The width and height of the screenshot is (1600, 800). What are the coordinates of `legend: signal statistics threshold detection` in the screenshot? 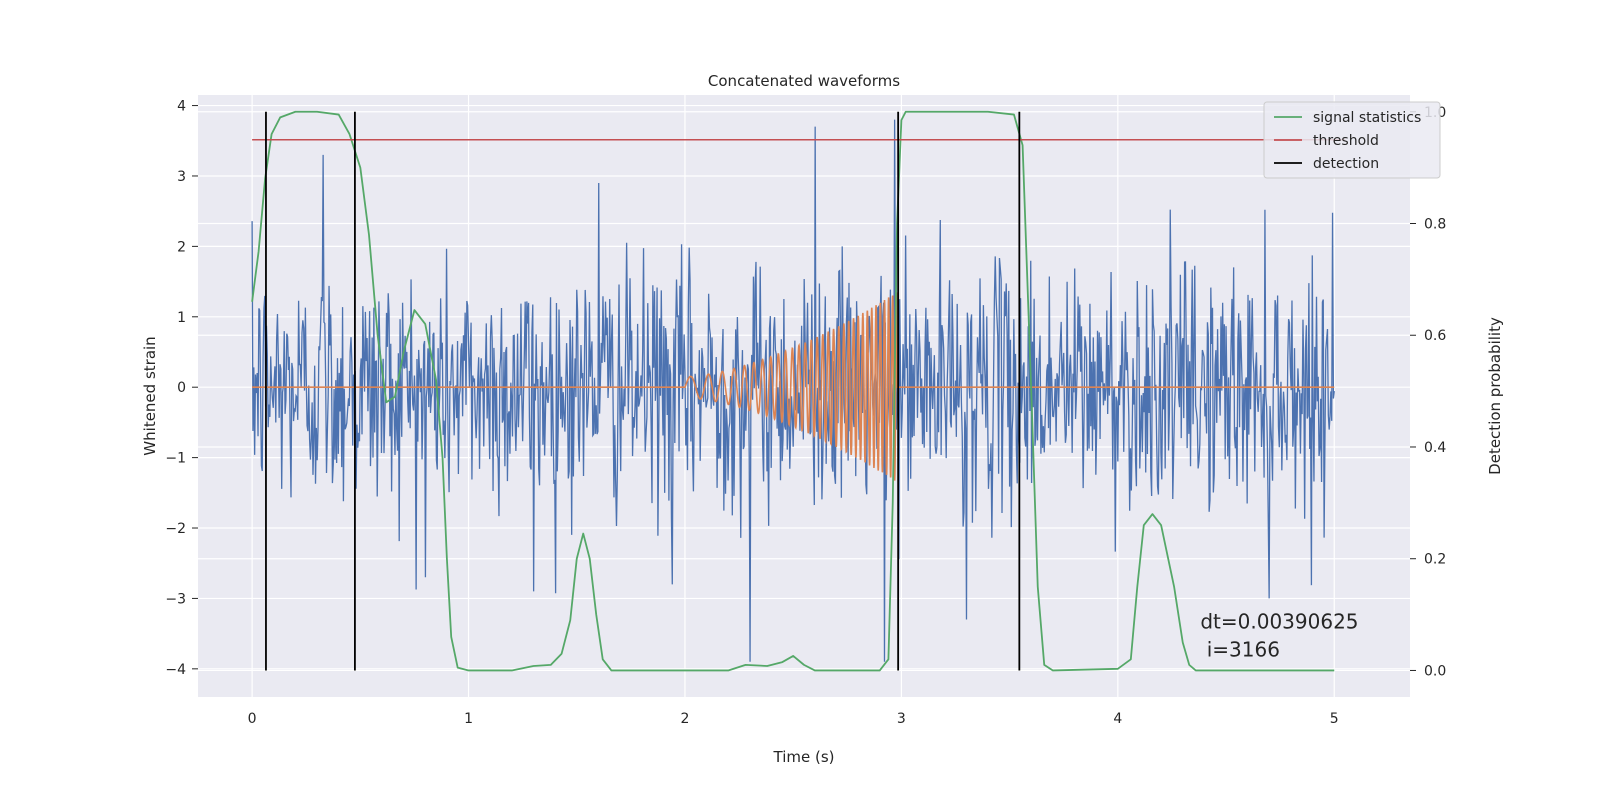 It's located at (1352, 140).